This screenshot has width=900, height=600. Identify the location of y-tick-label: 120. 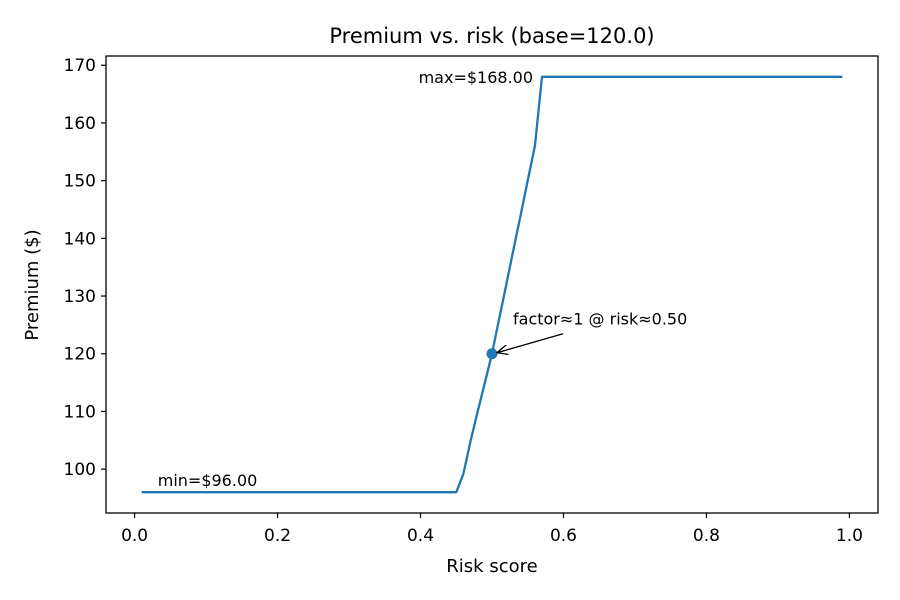
(80, 355).